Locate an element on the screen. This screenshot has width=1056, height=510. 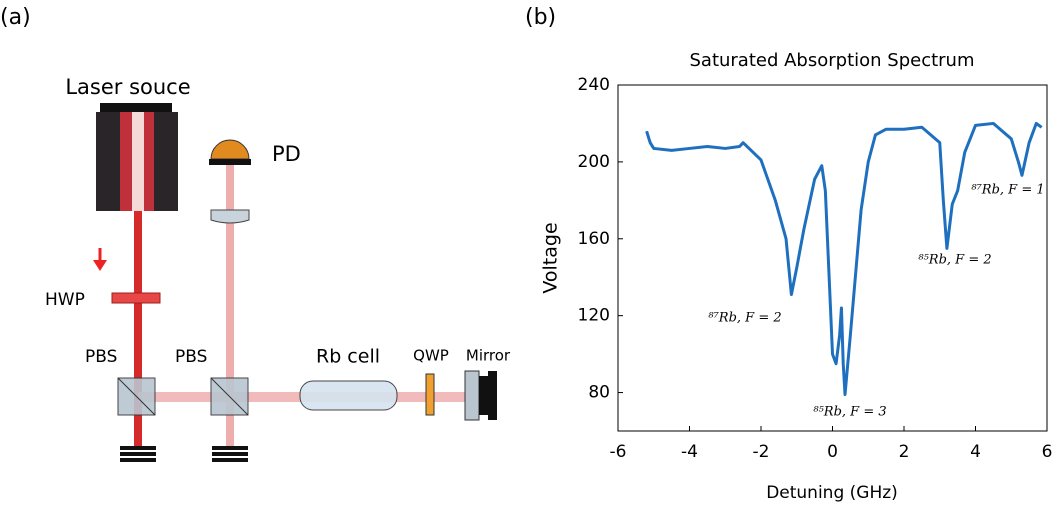
annotation: ⁸⁵Rb, F = 2 is located at coordinates (954, 260).